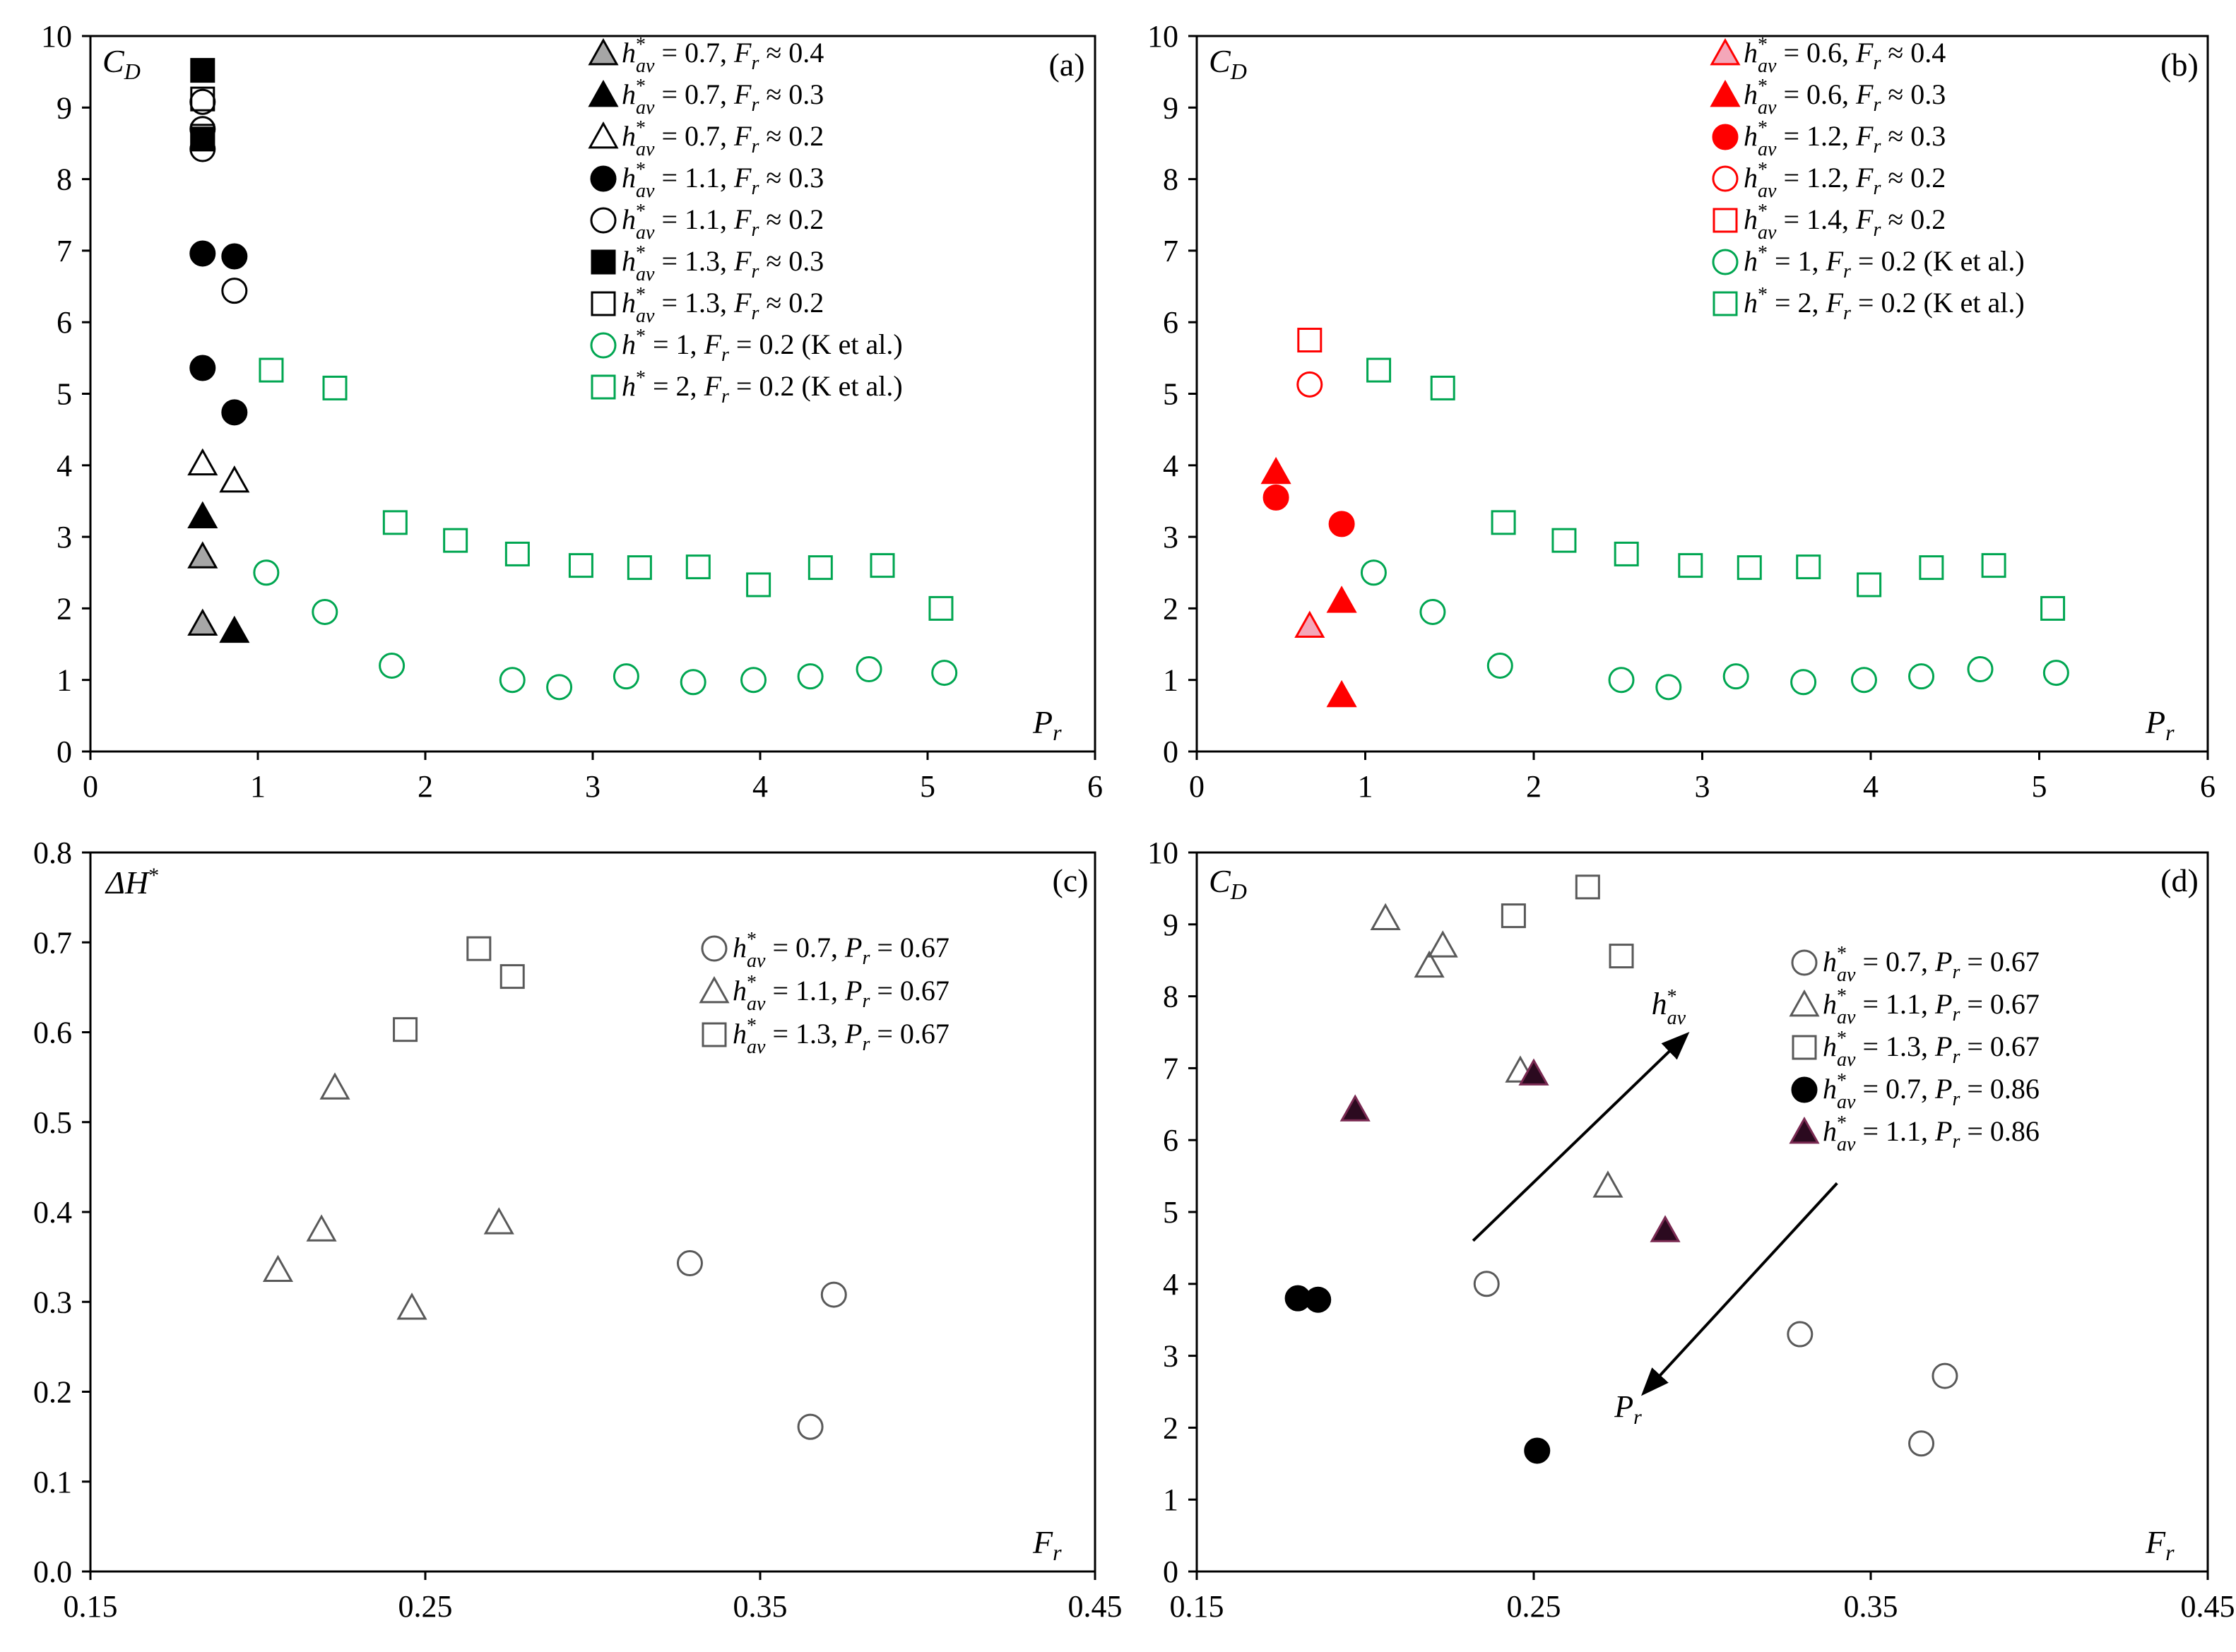 The width and height of the screenshot is (2236, 1652). Describe the element at coordinates (132, 883) in the screenshot. I see `y-axis-label: ΔH*` at that location.